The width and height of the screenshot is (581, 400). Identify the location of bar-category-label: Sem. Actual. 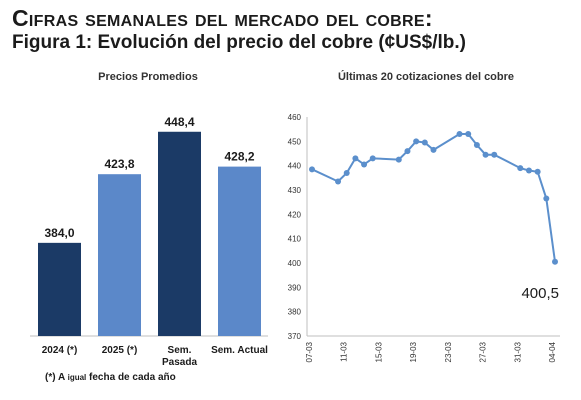
(239, 350).